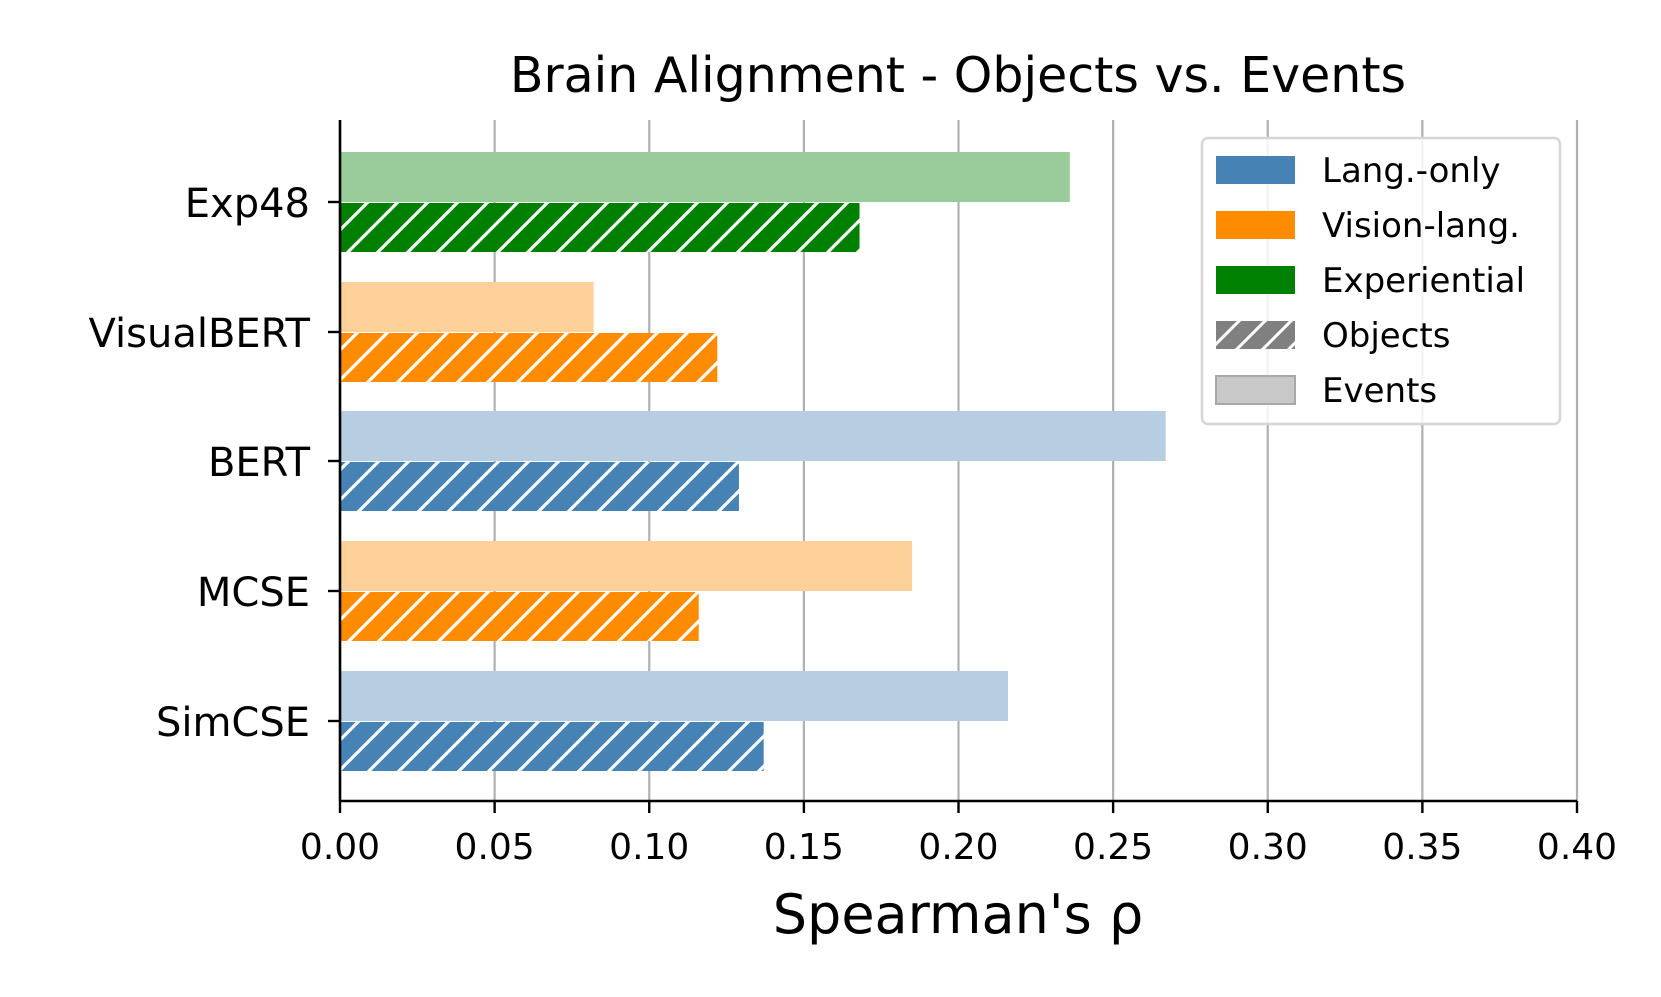  I want to click on y-tick-label: VisualBERT, so click(200, 334).